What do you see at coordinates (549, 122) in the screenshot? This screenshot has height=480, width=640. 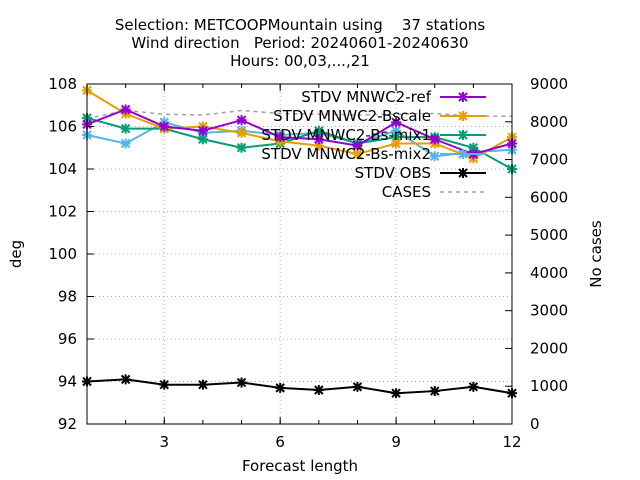 I see `y2-tick-label: 8000` at bounding box center [549, 122].